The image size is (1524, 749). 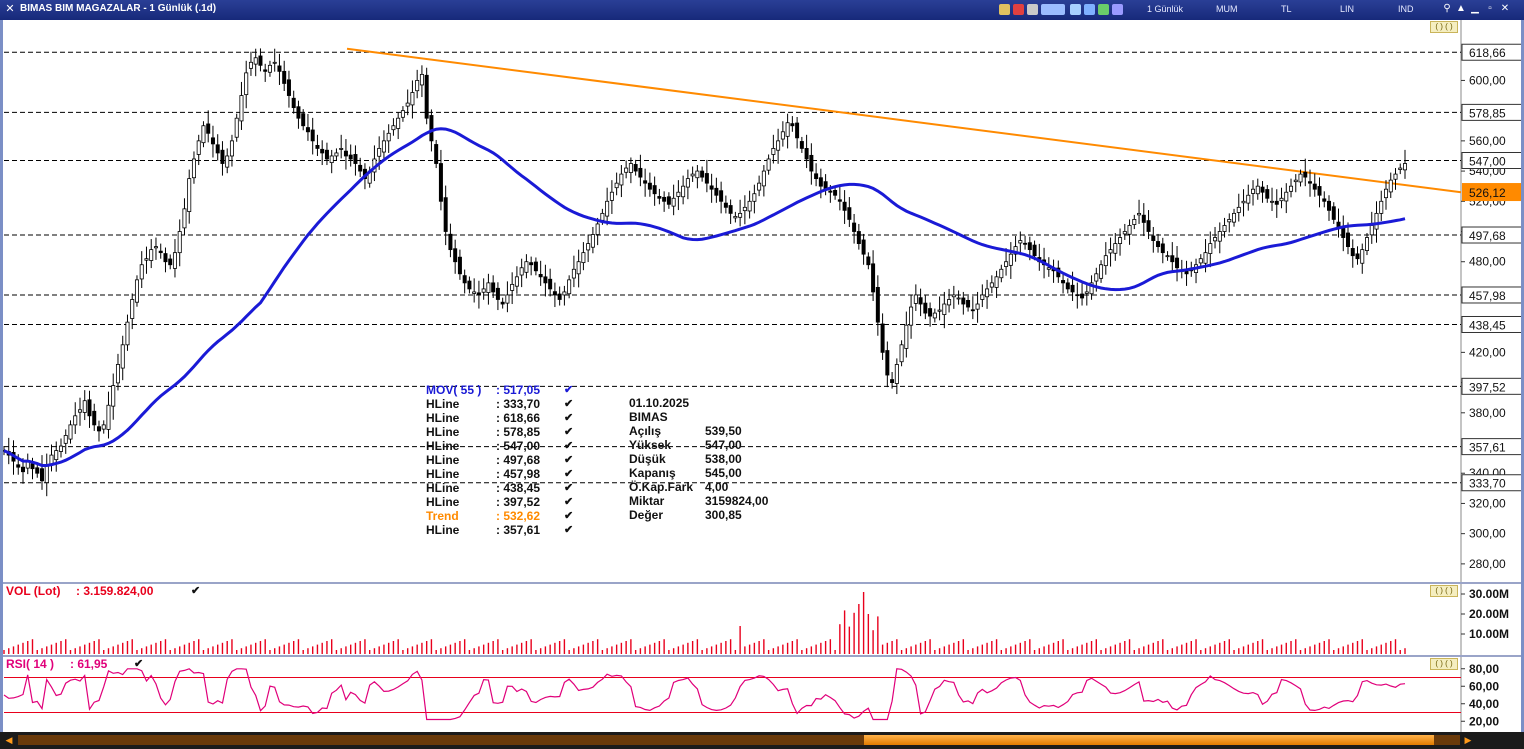 I want to click on scale-option: LIN, so click(x=1347, y=9).